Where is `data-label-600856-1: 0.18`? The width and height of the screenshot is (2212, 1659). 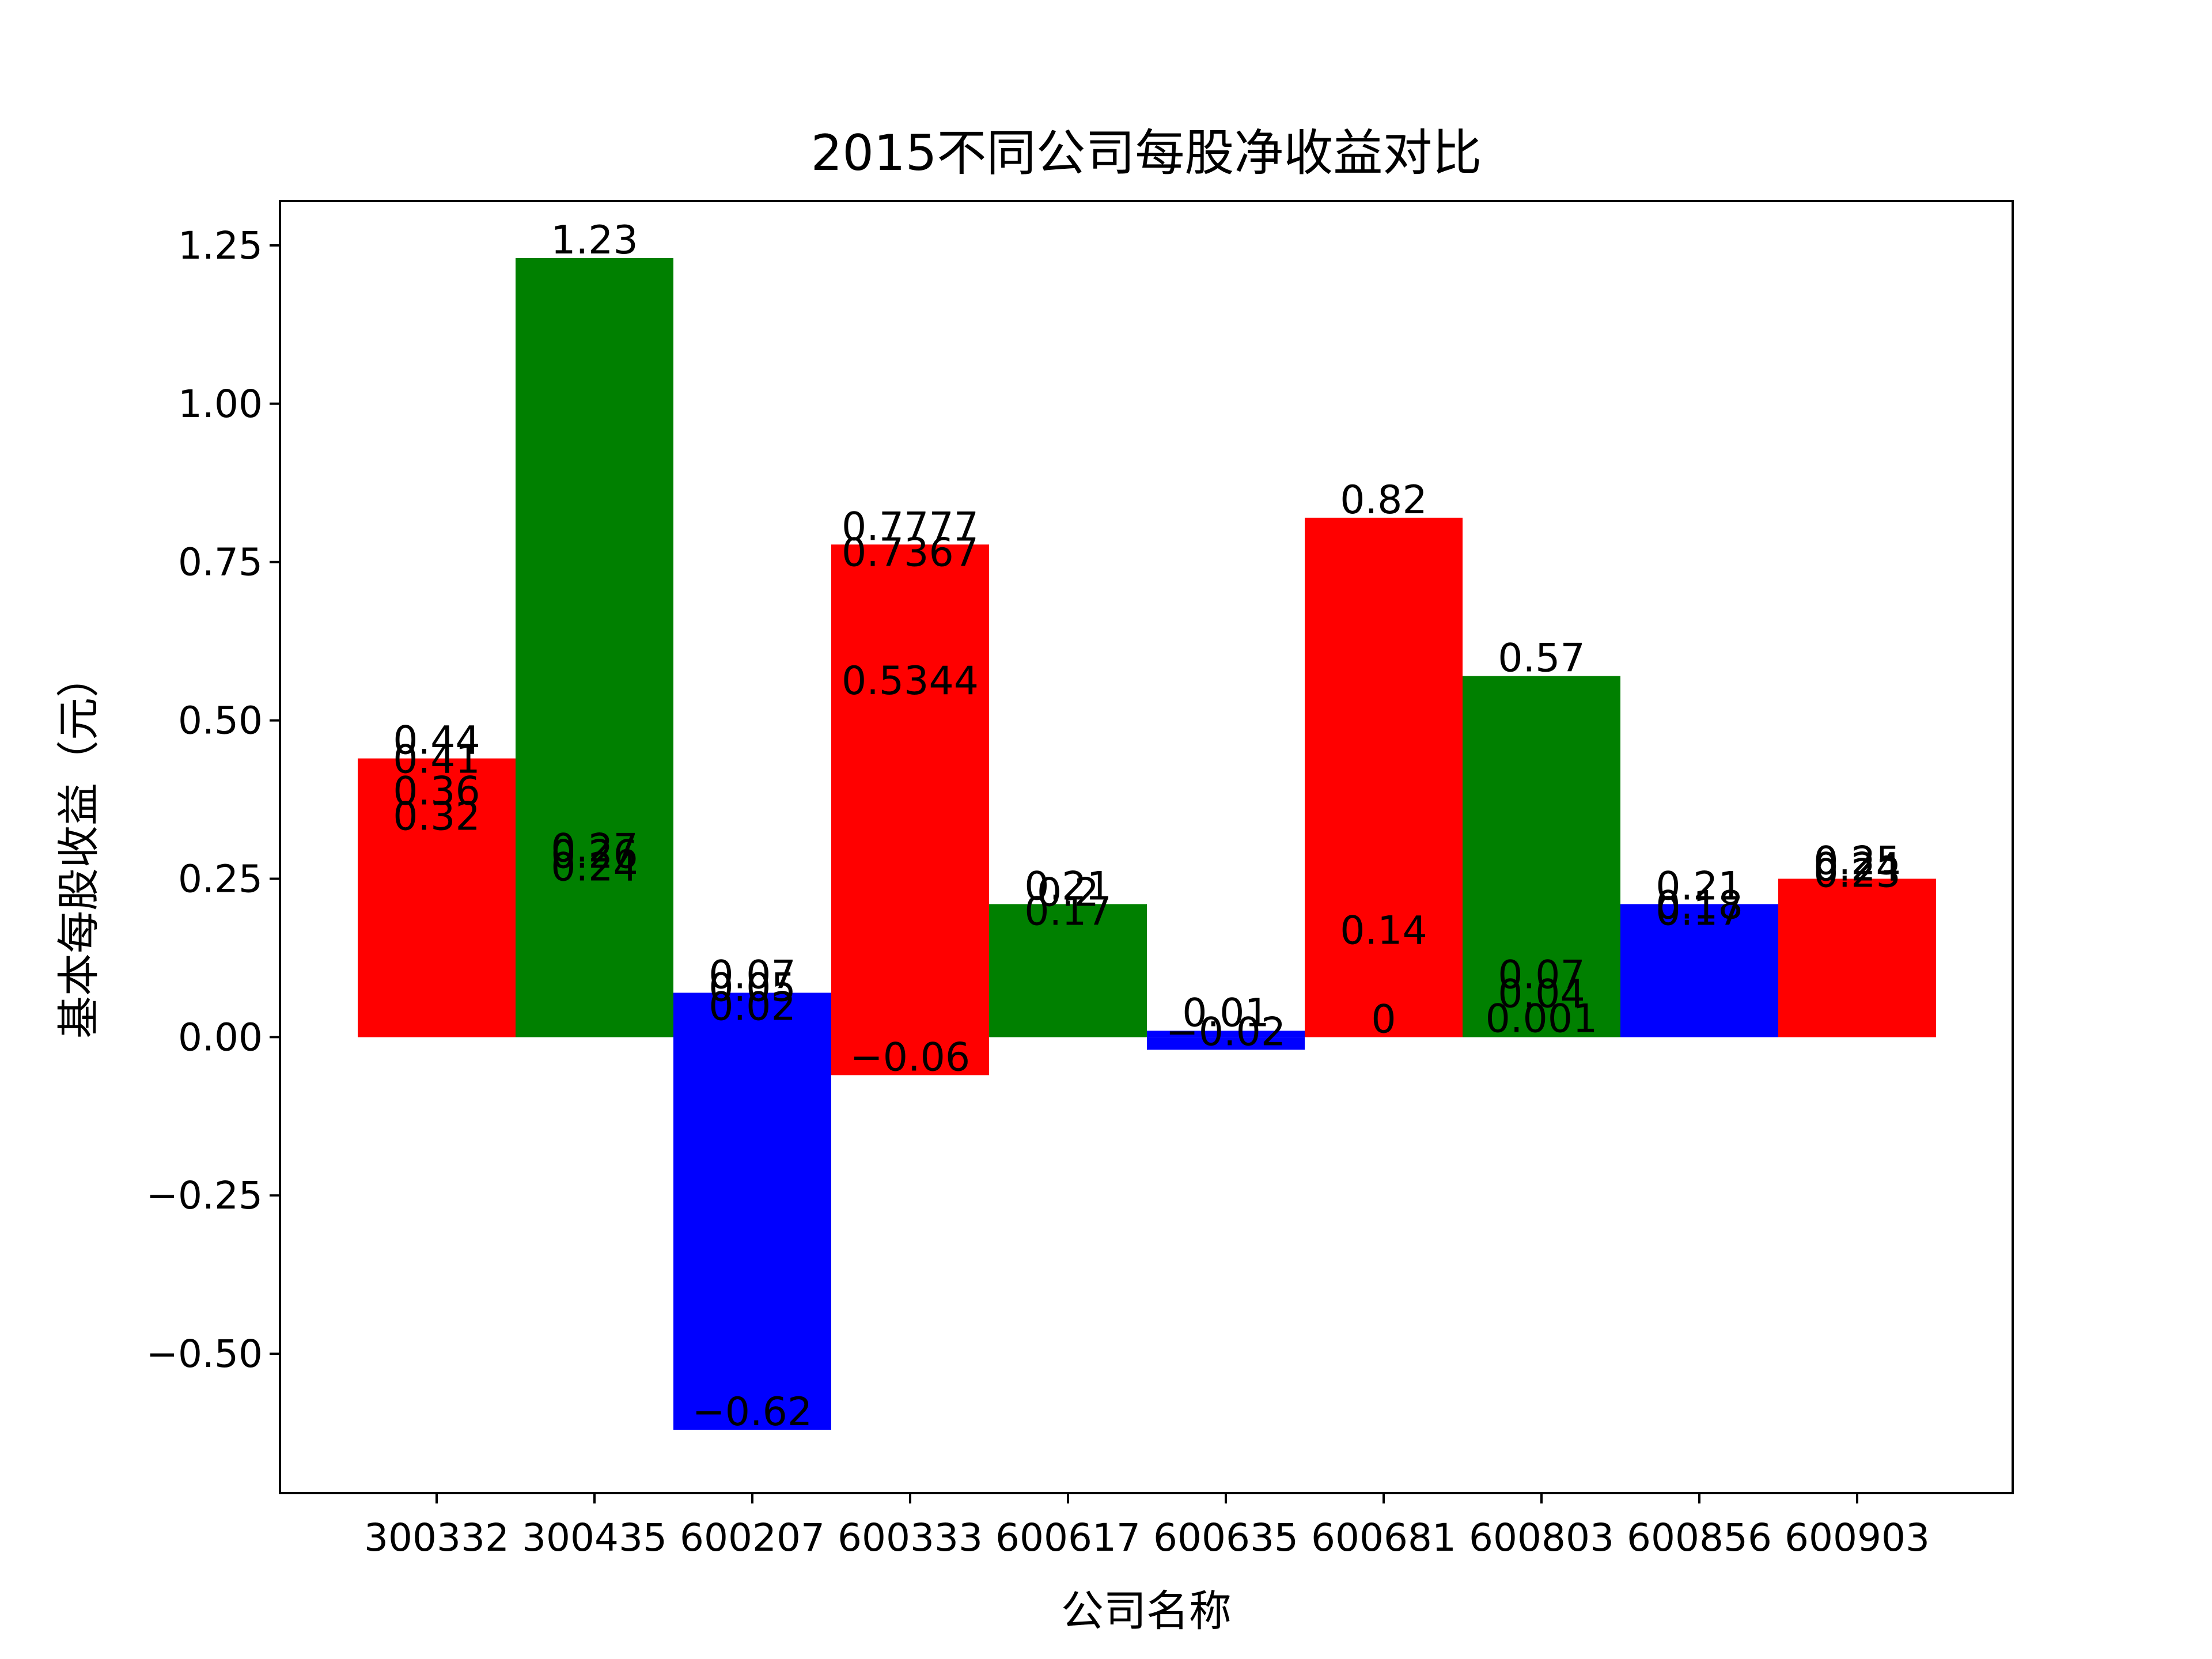 data-label-600856-1: 0.18 is located at coordinates (1699, 905).